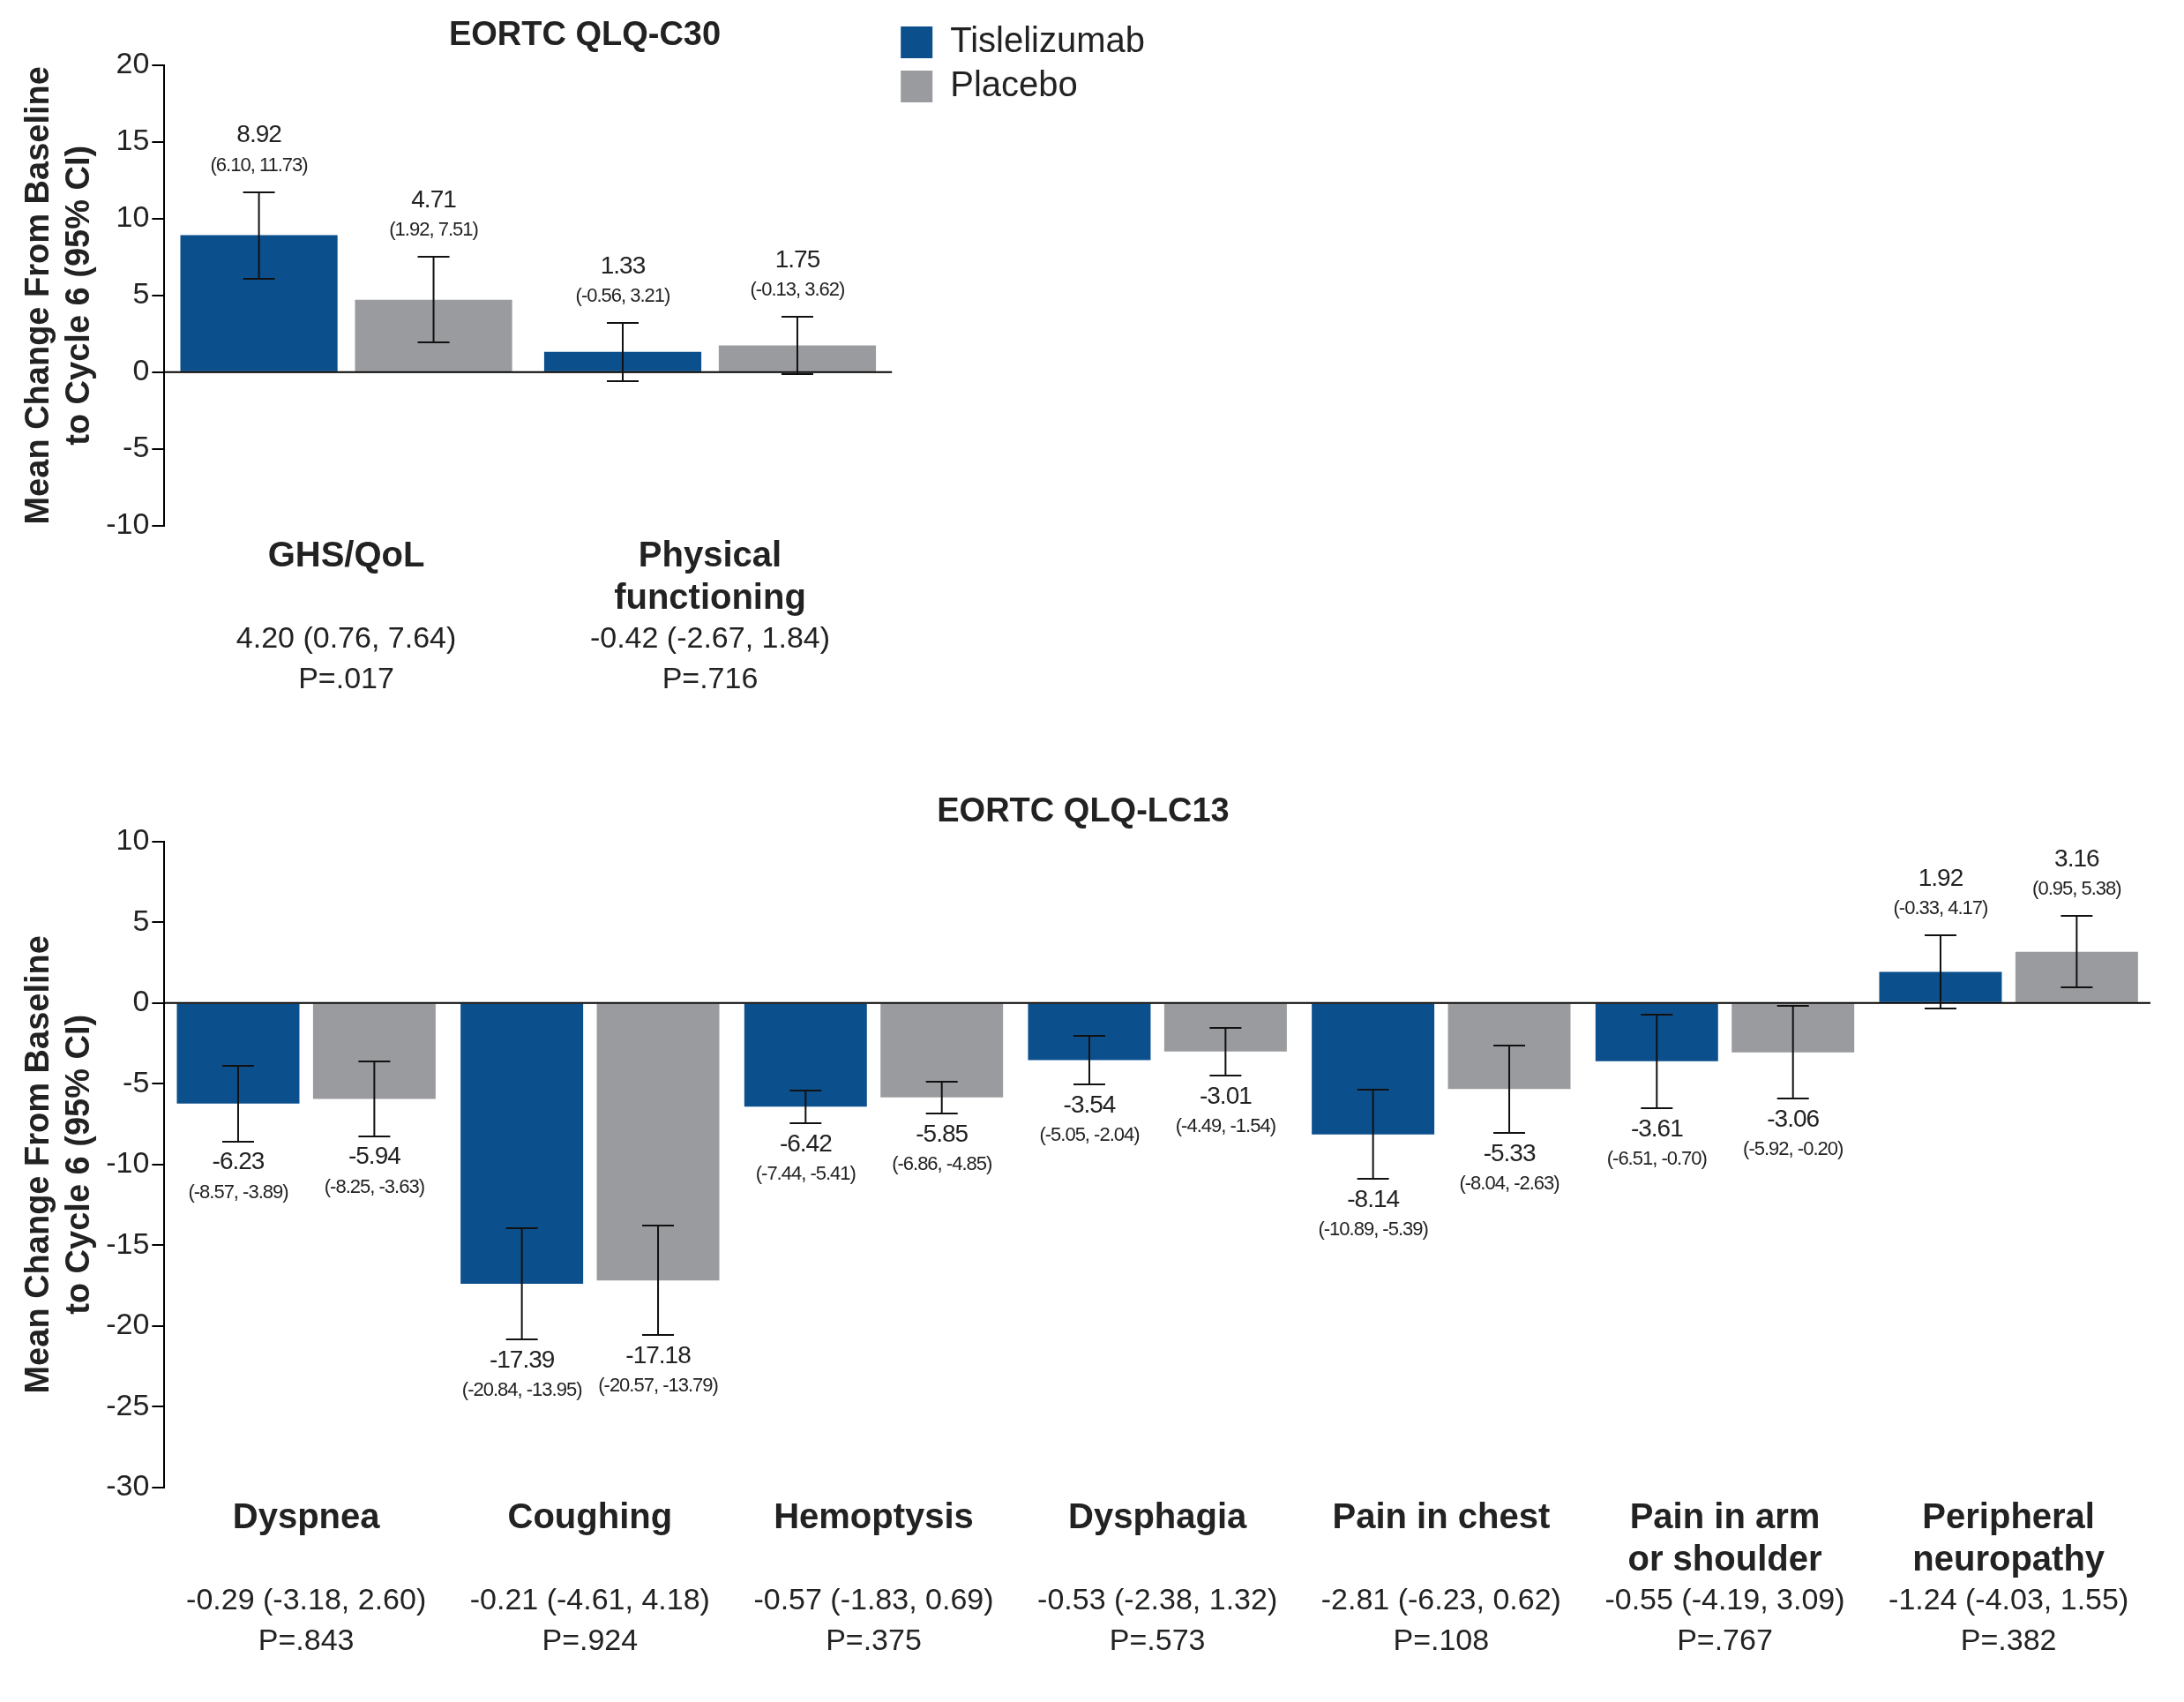  Describe the element at coordinates (306, 1599) in the screenshot. I see `text: -0.29 (-3.18, 2.60)` at that location.